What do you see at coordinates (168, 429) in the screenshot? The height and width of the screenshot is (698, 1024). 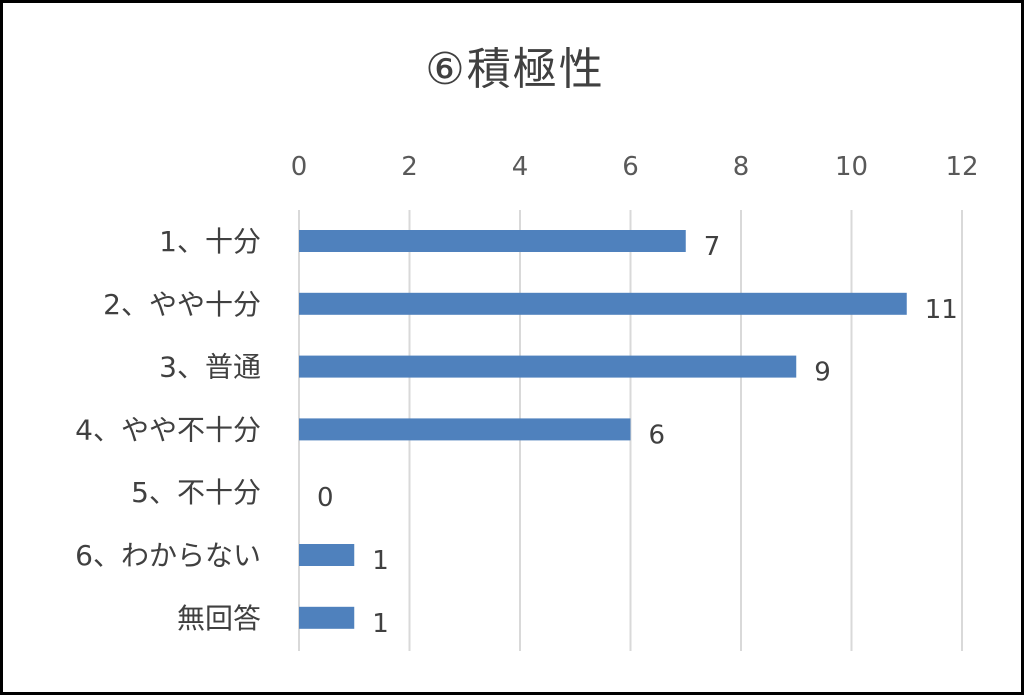 I see `category-label-3: 4、やや不十分` at bounding box center [168, 429].